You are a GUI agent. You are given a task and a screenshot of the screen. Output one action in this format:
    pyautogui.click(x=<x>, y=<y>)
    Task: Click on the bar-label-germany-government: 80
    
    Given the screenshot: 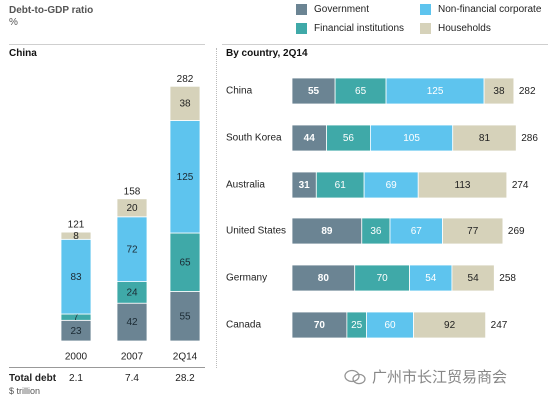 What is the action you would take?
    pyautogui.click(x=324, y=278)
    